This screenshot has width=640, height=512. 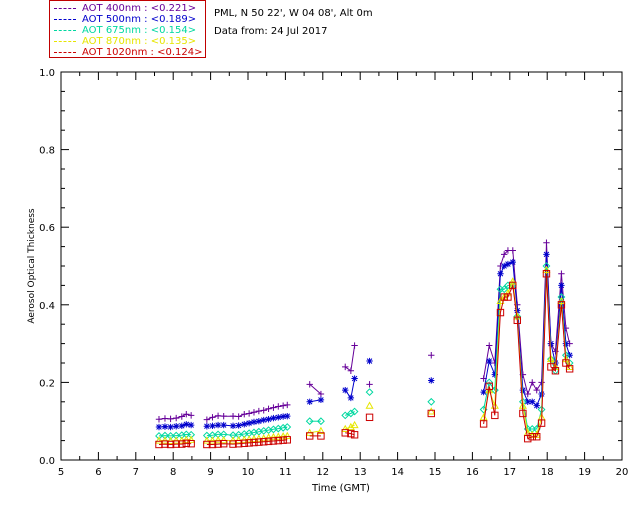 What do you see at coordinates (173, 472) in the screenshot?
I see `x-tick-label: 8` at bounding box center [173, 472].